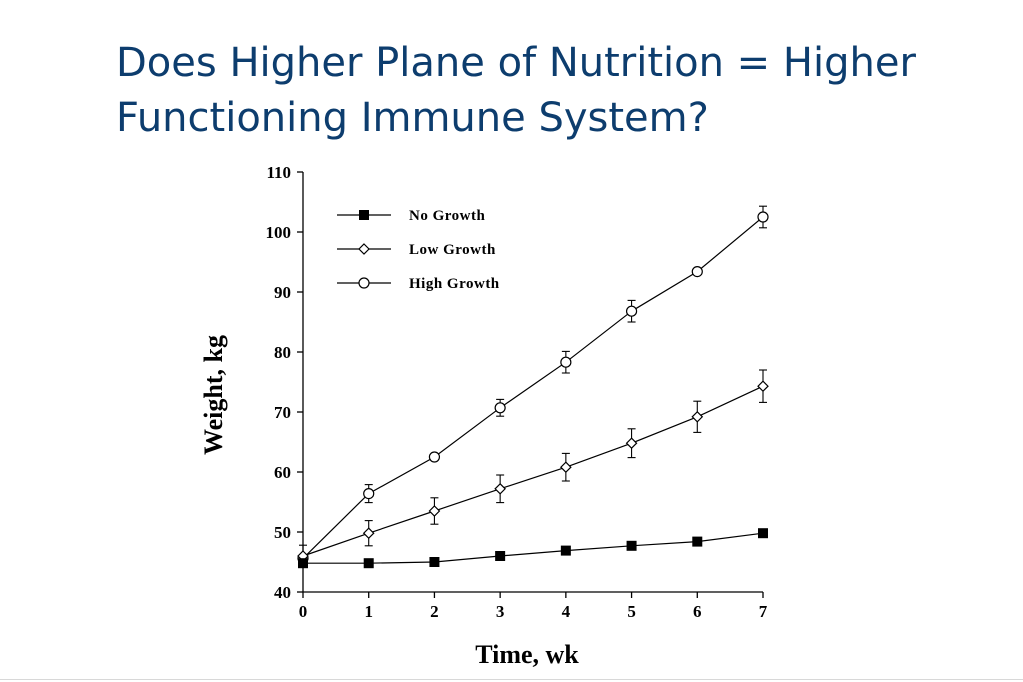 This screenshot has height=682, width=1023. I want to click on footer-rule, so click(511, 679).